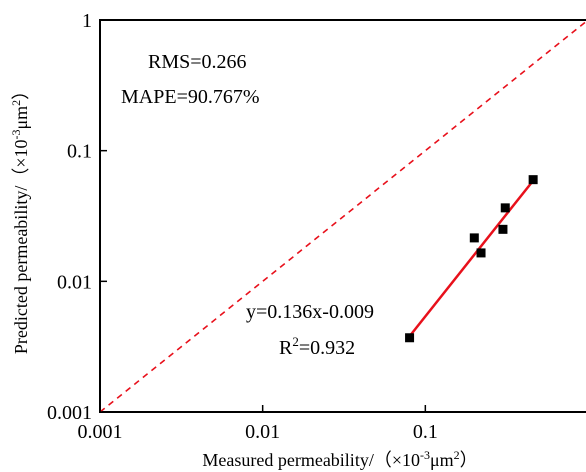  Describe the element at coordinates (472, 257) in the screenshot. I see `fit-line` at that location.